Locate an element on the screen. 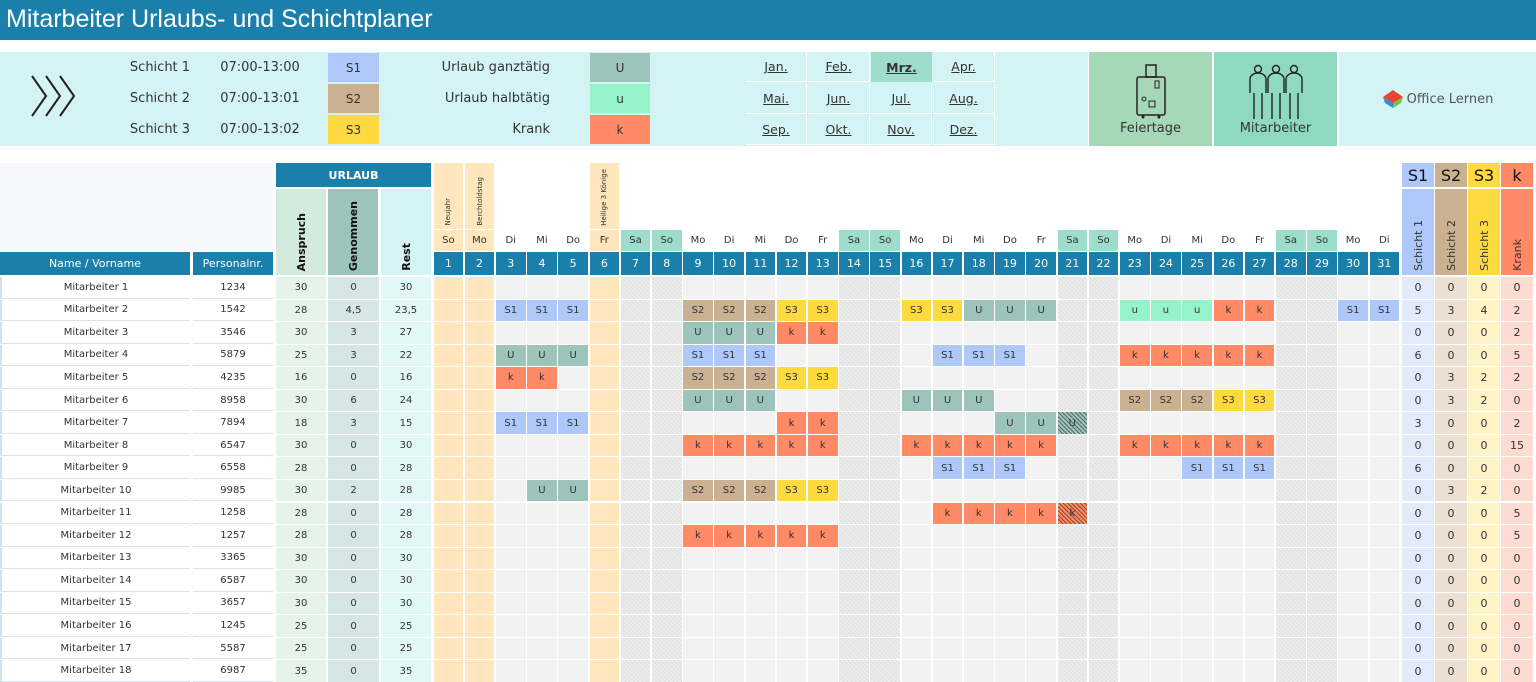 This screenshot has width=1536, height=682. anspruch-value: 16 is located at coordinates (301, 378).